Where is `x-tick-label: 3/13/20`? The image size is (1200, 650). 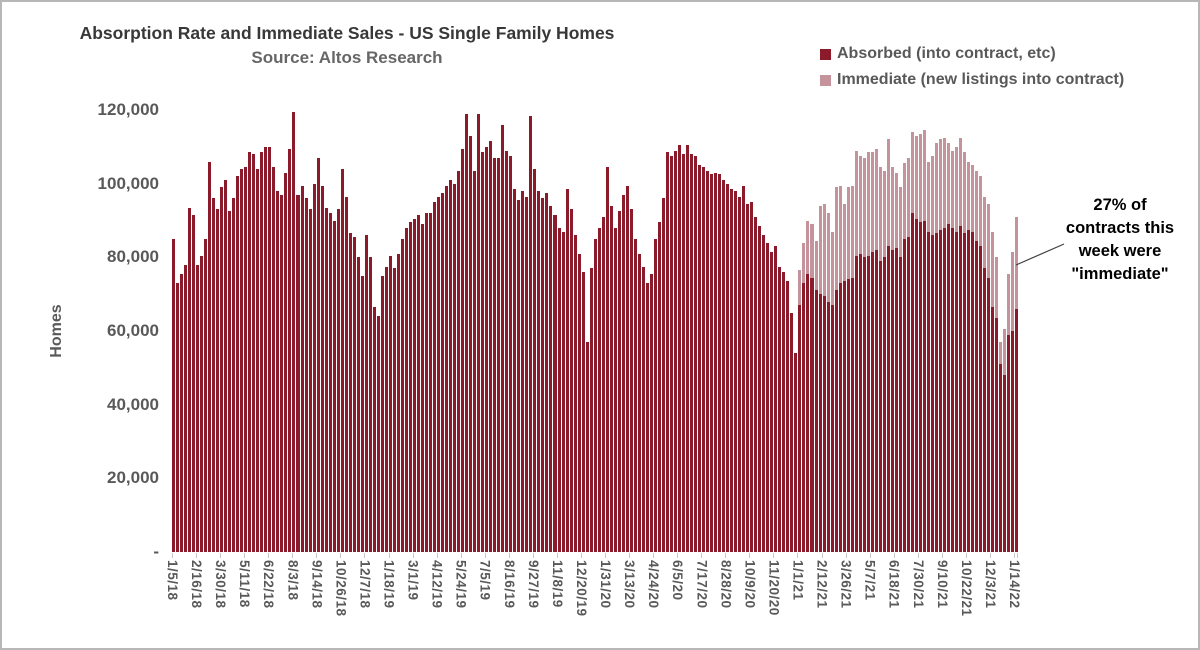
x-tick-label: 3/13/20 is located at coordinates (630, 584).